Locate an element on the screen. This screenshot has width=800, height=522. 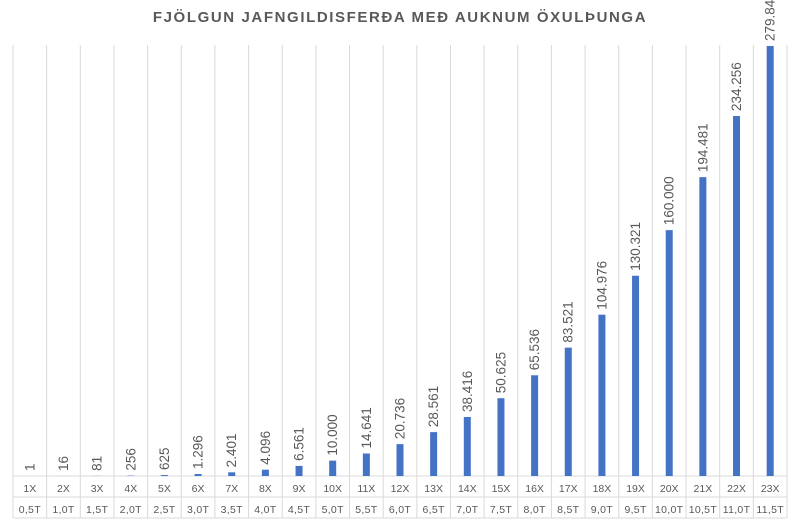
x-sub-tick-label: 1,5T is located at coordinates (97, 510).